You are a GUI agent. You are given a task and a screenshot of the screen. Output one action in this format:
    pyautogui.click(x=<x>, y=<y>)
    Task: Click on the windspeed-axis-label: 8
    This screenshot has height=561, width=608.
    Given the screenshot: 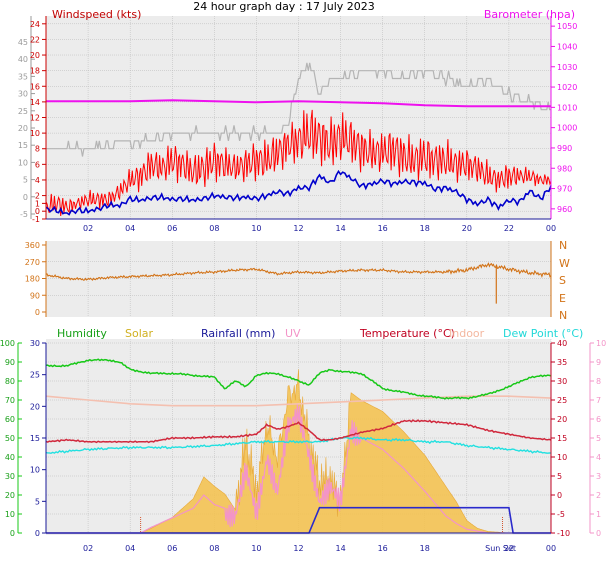 What is the action you would take?
    pyautogui.click(x=37, y=149)
    